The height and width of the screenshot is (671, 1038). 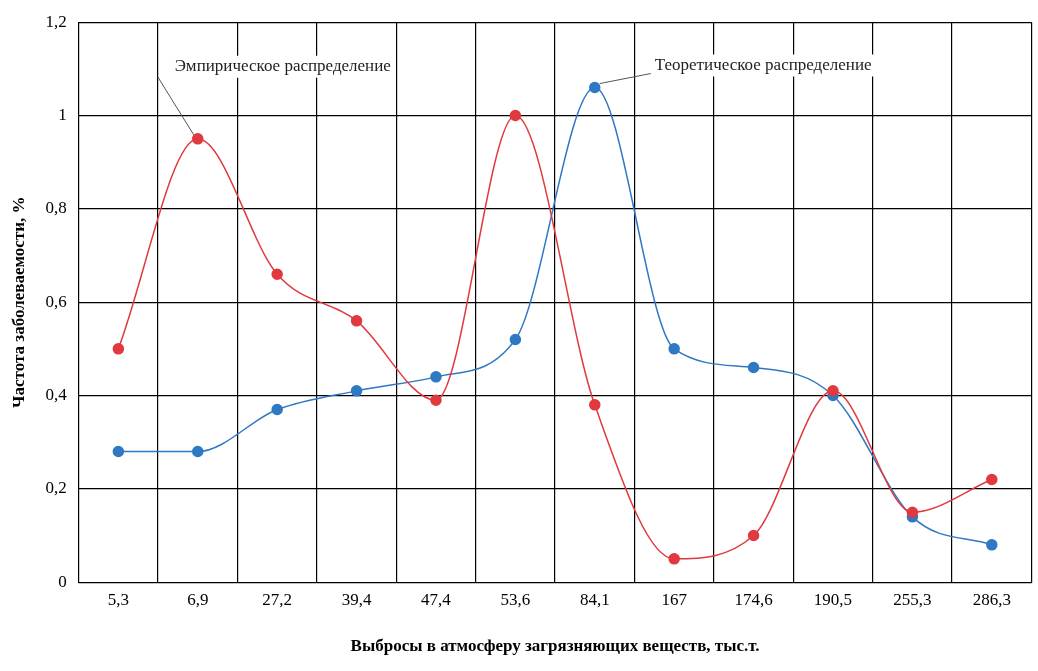 What do you see at coordinates (594, 599) in the screenshot?
I see `x-tick-label: 84,1` at bounding box center [594, 599].